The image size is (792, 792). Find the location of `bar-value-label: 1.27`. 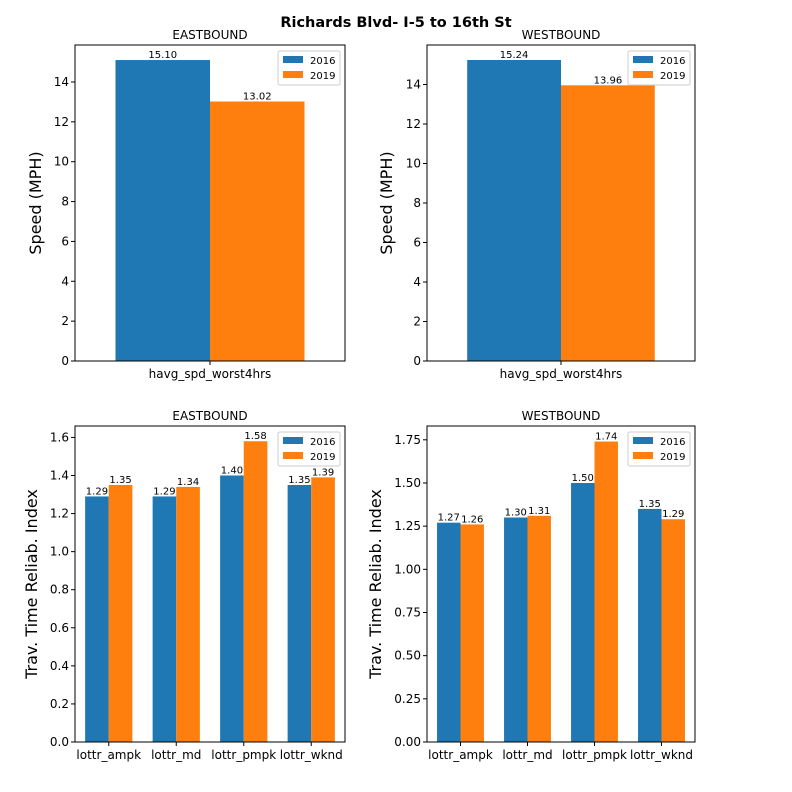

bar-value-label: 1.27 is located at coordinates (449, 518).